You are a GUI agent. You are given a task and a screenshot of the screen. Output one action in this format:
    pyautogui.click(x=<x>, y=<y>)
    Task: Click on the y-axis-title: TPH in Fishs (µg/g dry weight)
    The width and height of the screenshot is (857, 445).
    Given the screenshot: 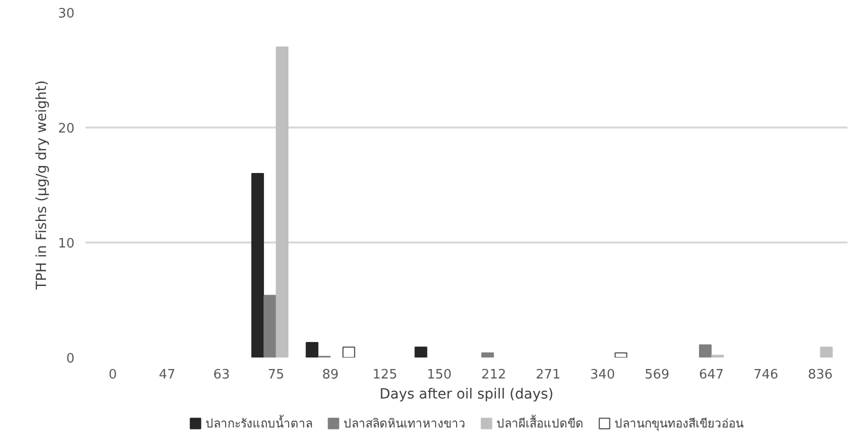 What is the action you would take?
    pyautogui.click(x=42, y=185)
    